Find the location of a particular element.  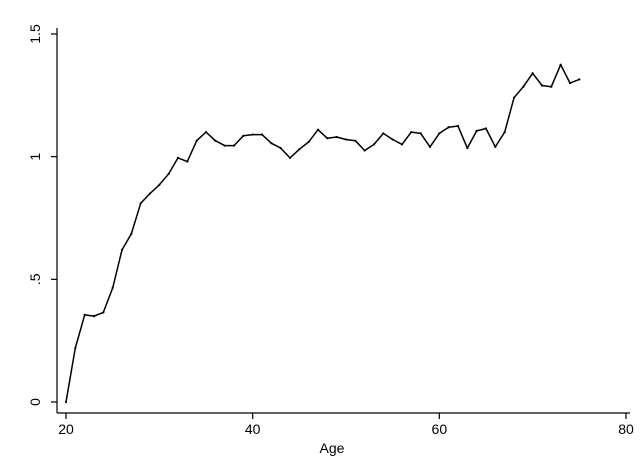

y-tick-label: 1 is located at coordinates (35, 157).